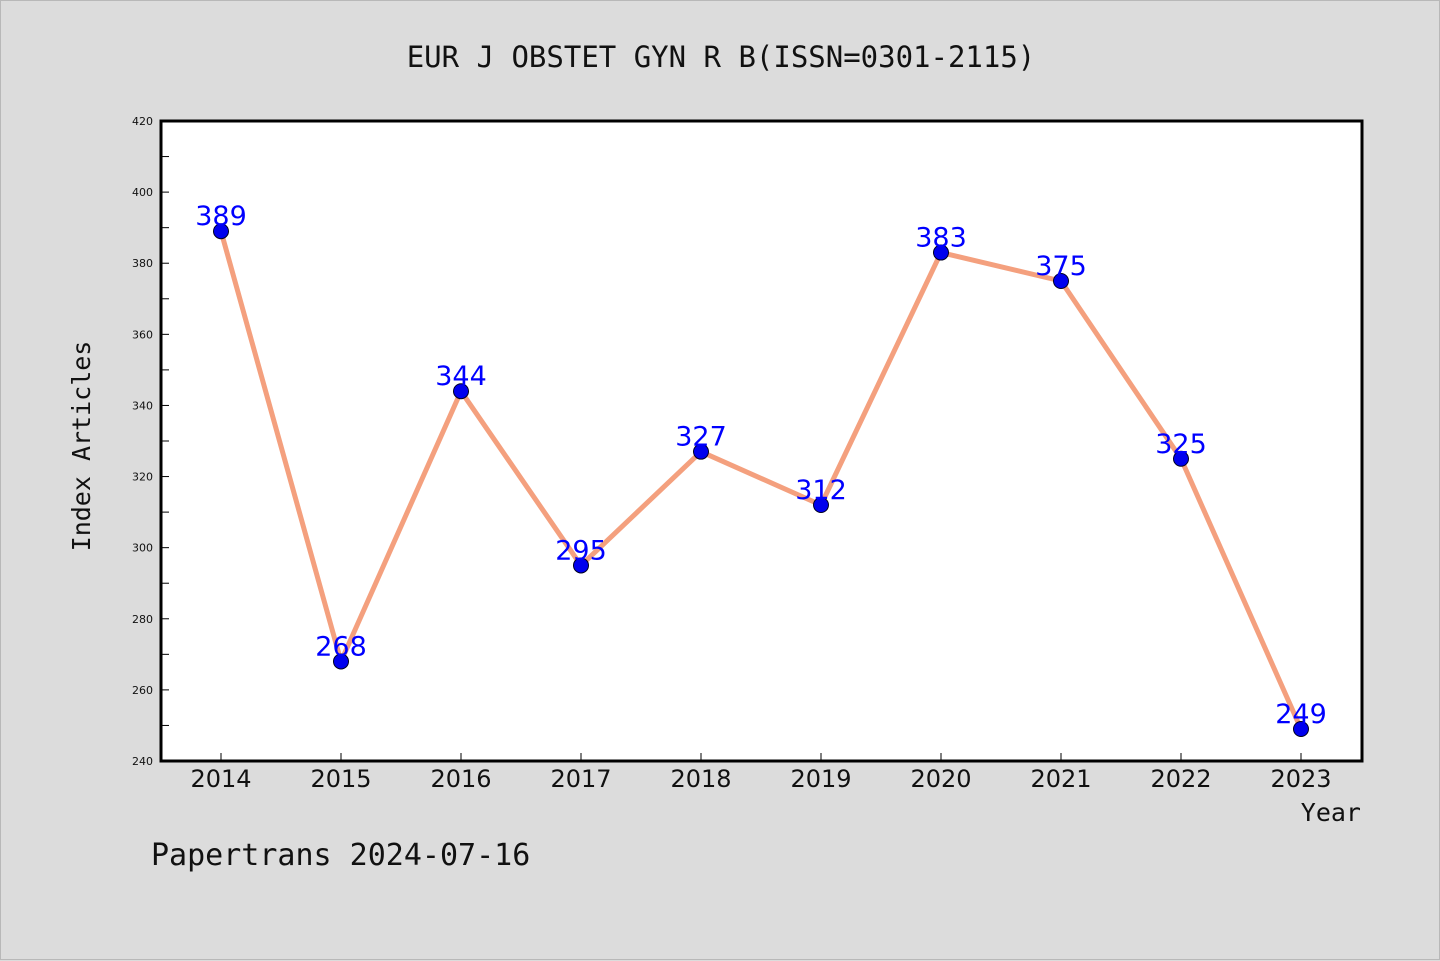 This screenshot has width=1440, height=961. I want to click on footer-credit: Papertrans 2024-07-16, so click(340, 855).